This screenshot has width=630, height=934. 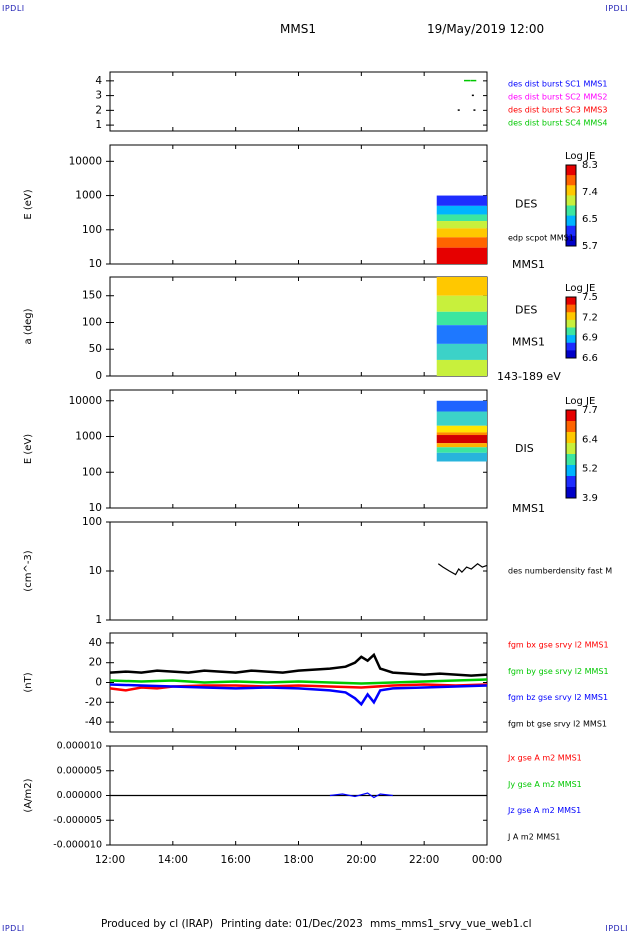 I want to click on panel-magnetic-field, so click(x=297, y=682).